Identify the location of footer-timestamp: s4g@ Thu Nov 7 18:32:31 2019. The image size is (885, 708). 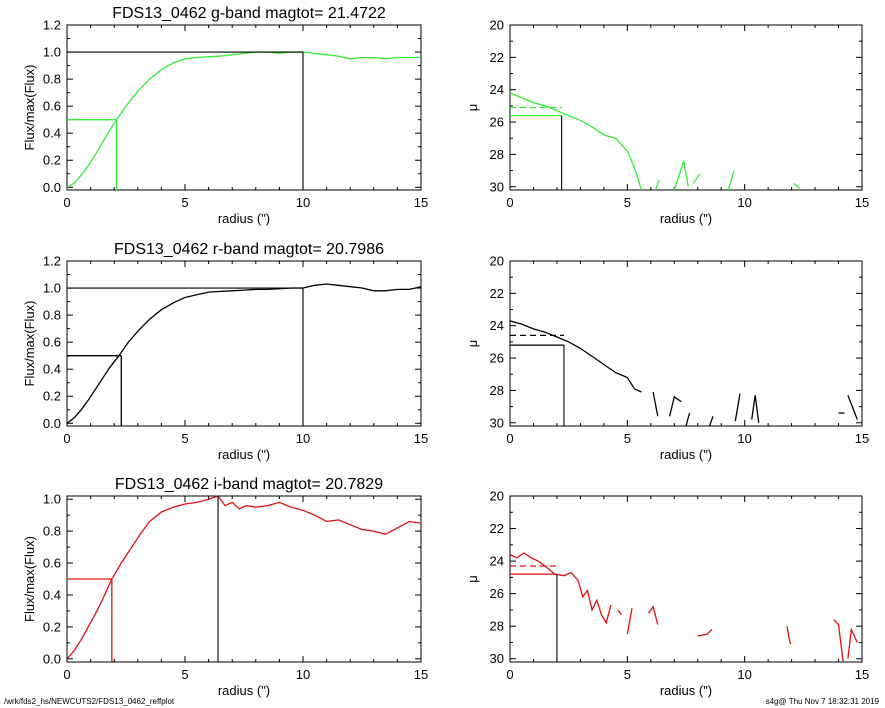
(822, 701).